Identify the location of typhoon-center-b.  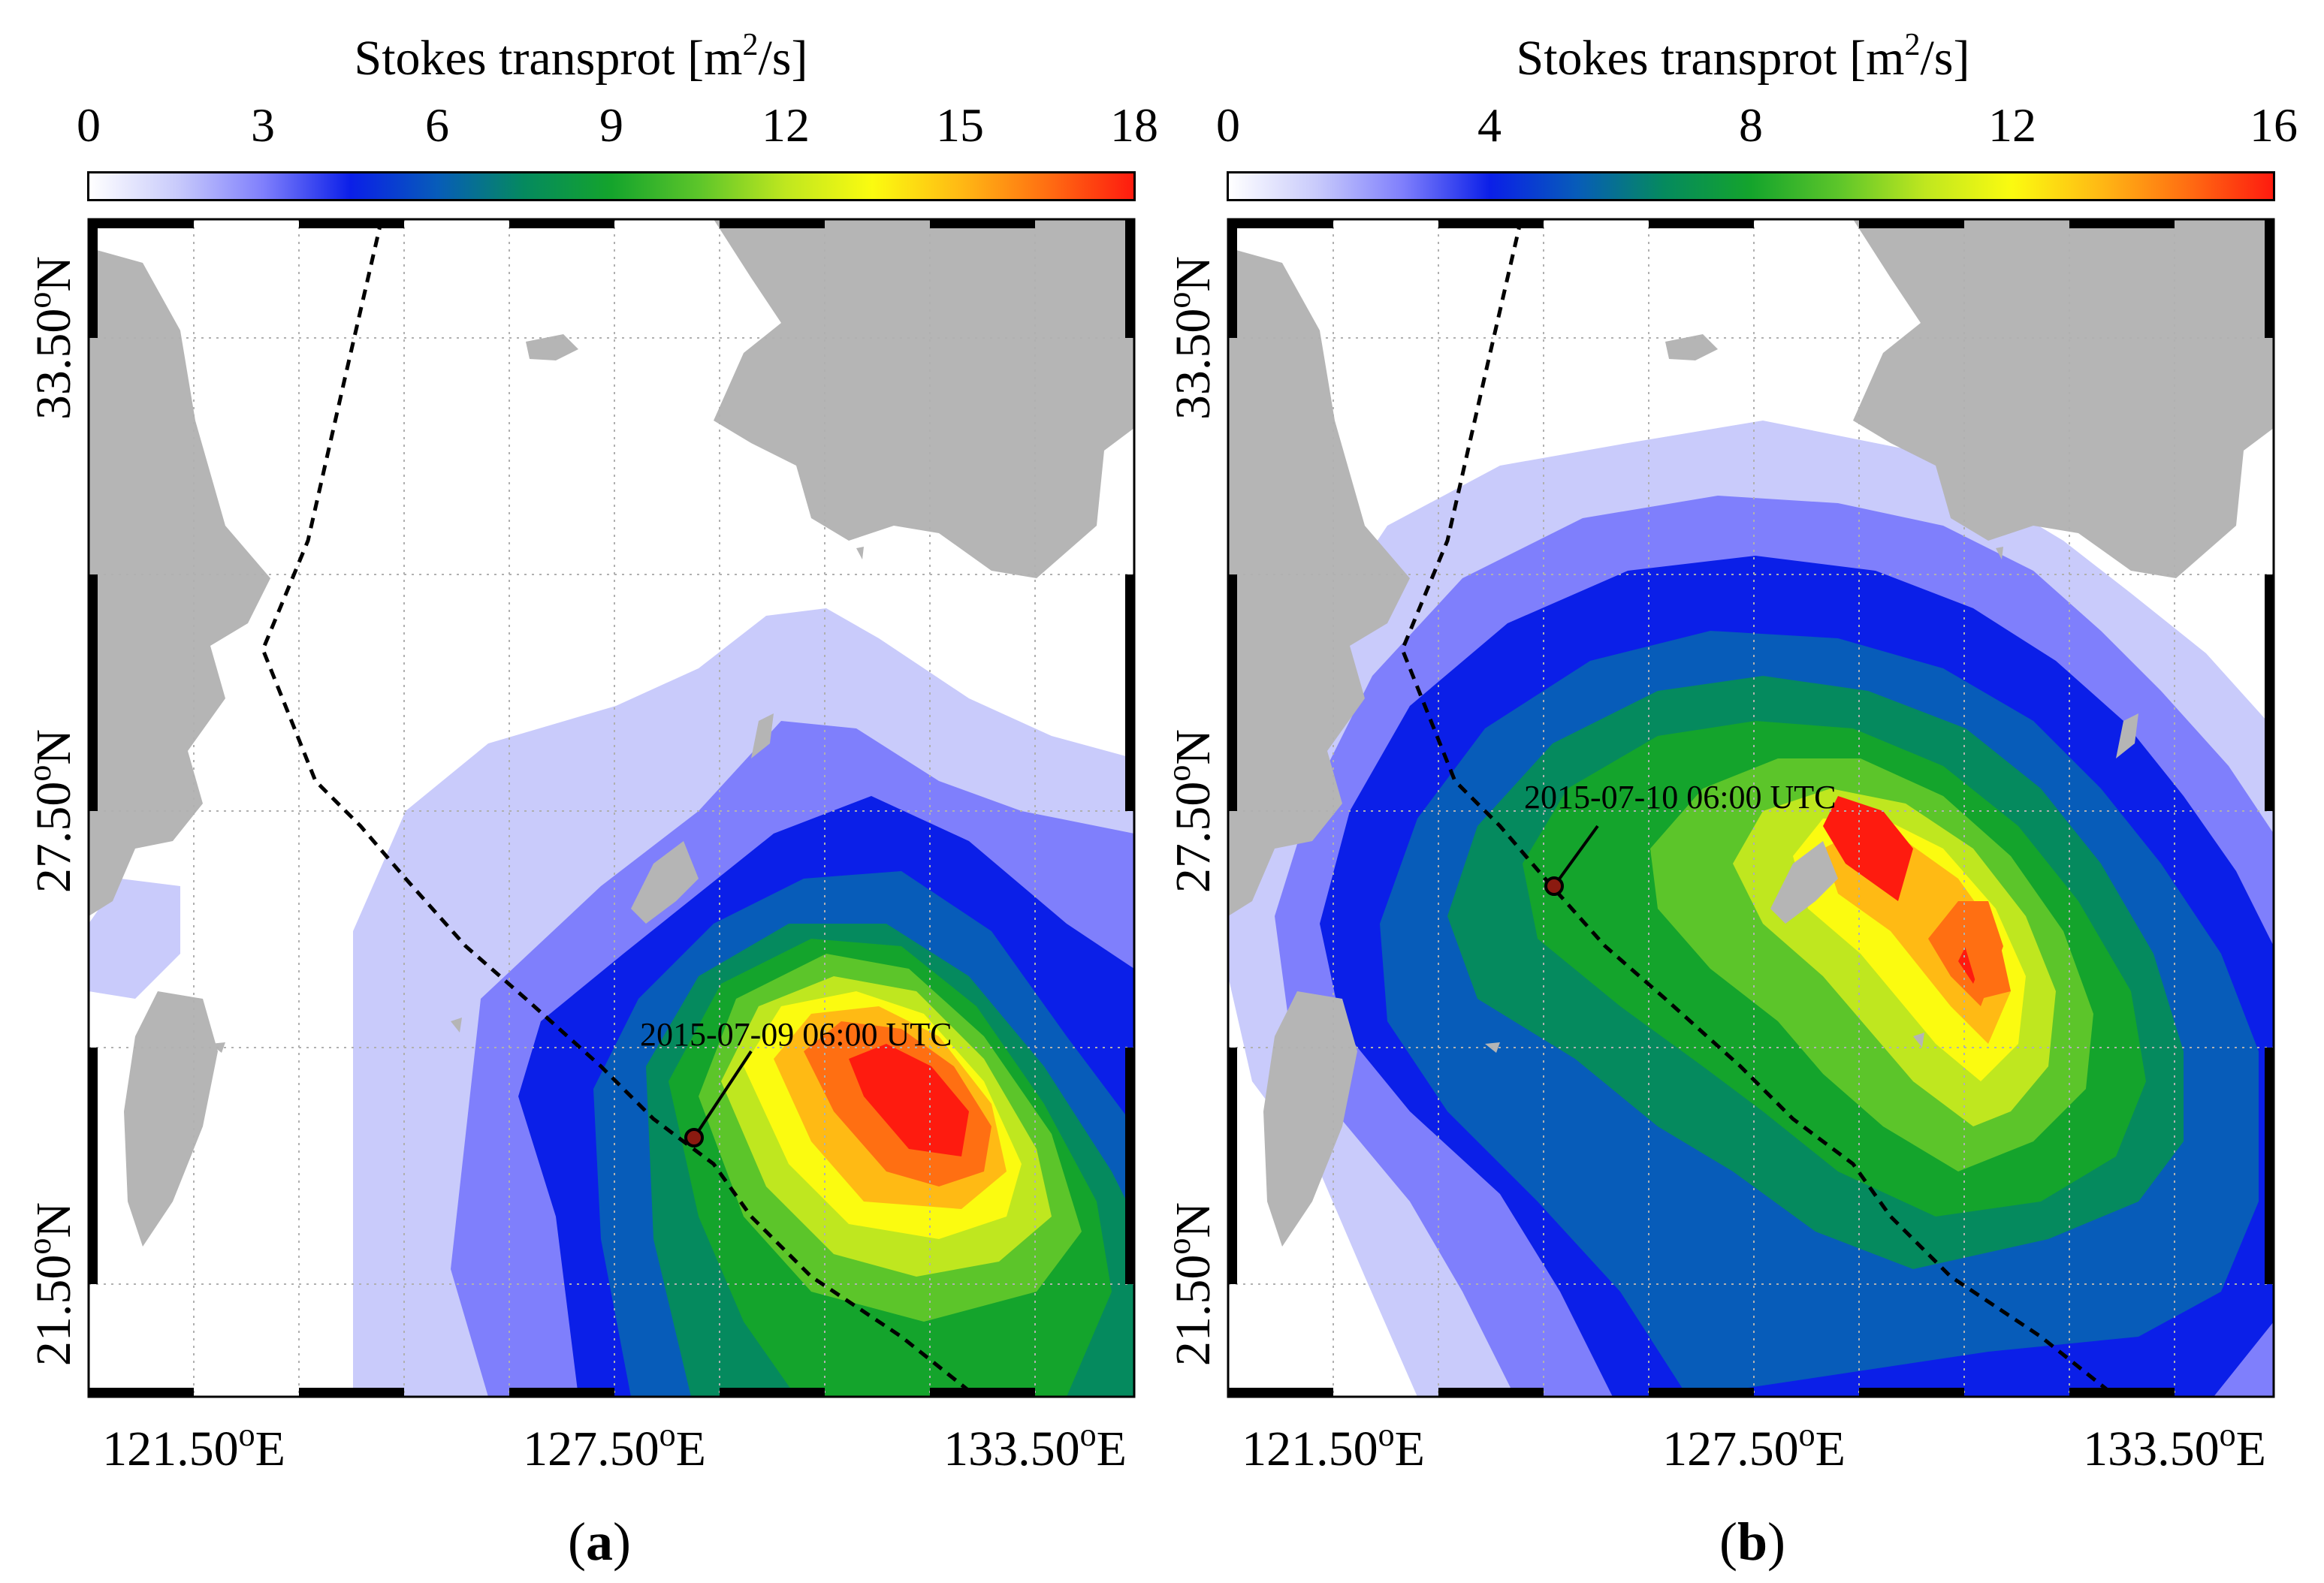
(1554, 886).